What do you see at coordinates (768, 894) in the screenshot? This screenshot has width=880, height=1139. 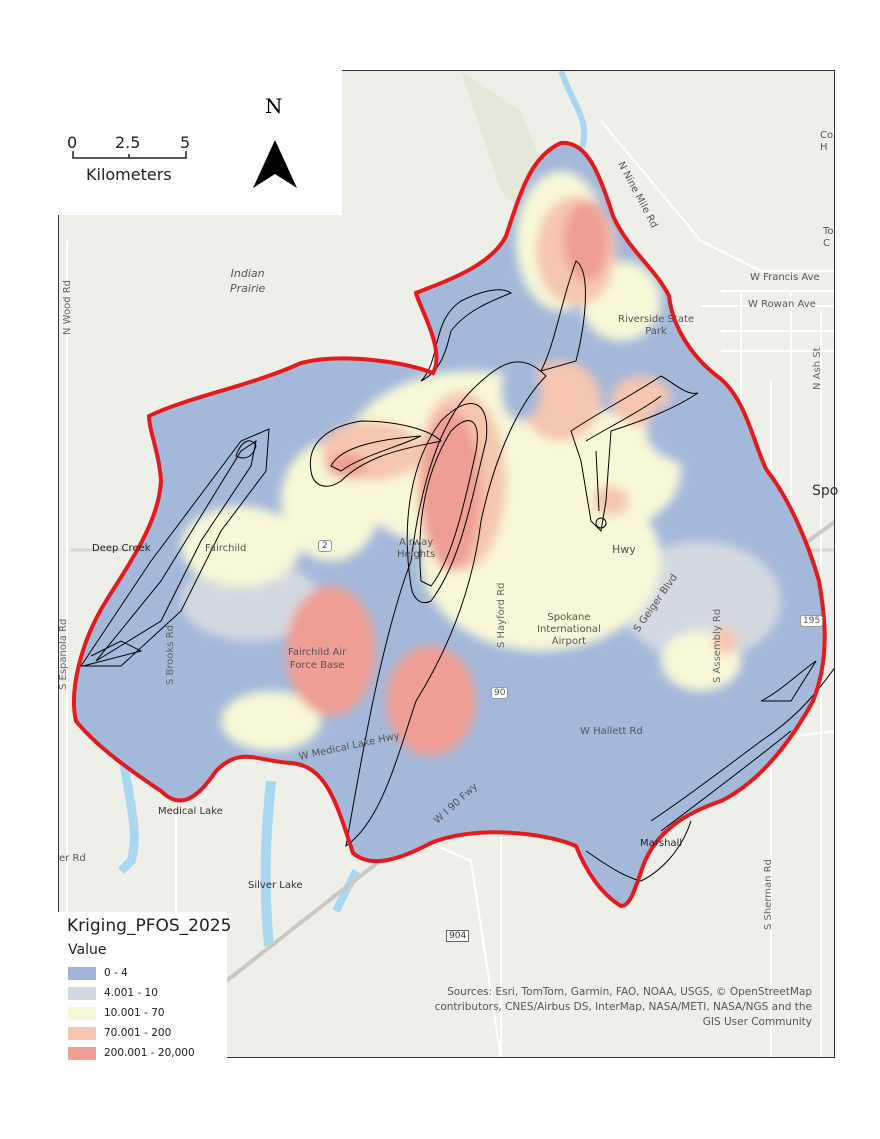 I see `road-s-sherman: S Sherman Rd` at bounding box center [768, 894].